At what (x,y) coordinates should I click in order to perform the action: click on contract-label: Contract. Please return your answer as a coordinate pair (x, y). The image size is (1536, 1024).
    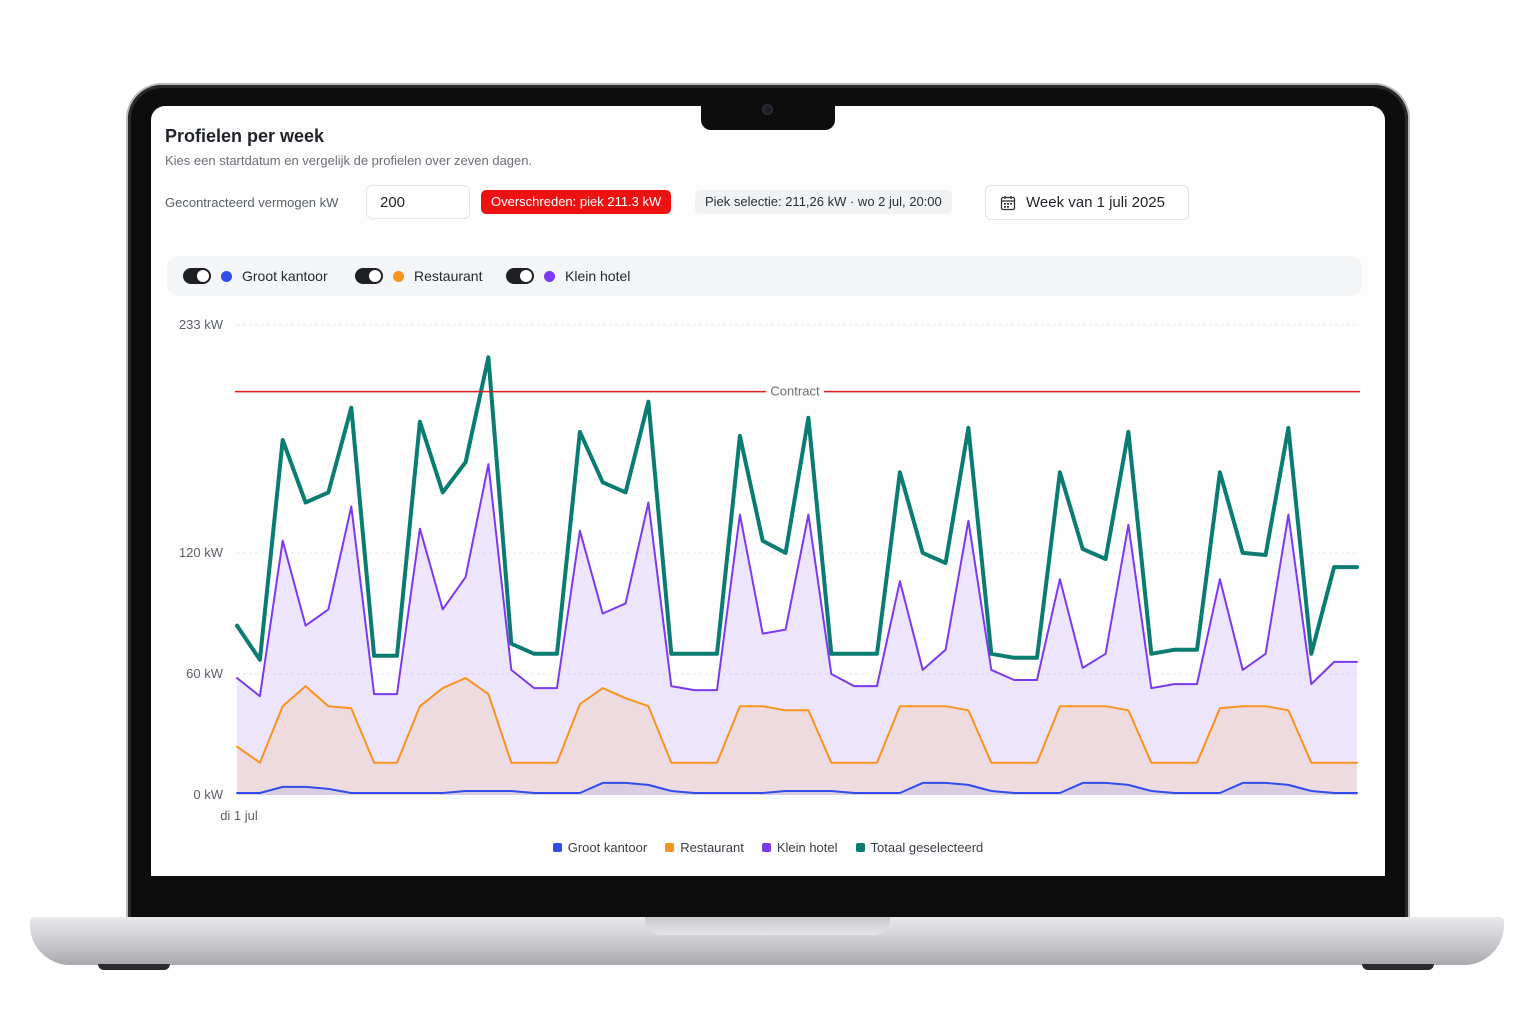
    Looking at the image, I should click on (795, 391).